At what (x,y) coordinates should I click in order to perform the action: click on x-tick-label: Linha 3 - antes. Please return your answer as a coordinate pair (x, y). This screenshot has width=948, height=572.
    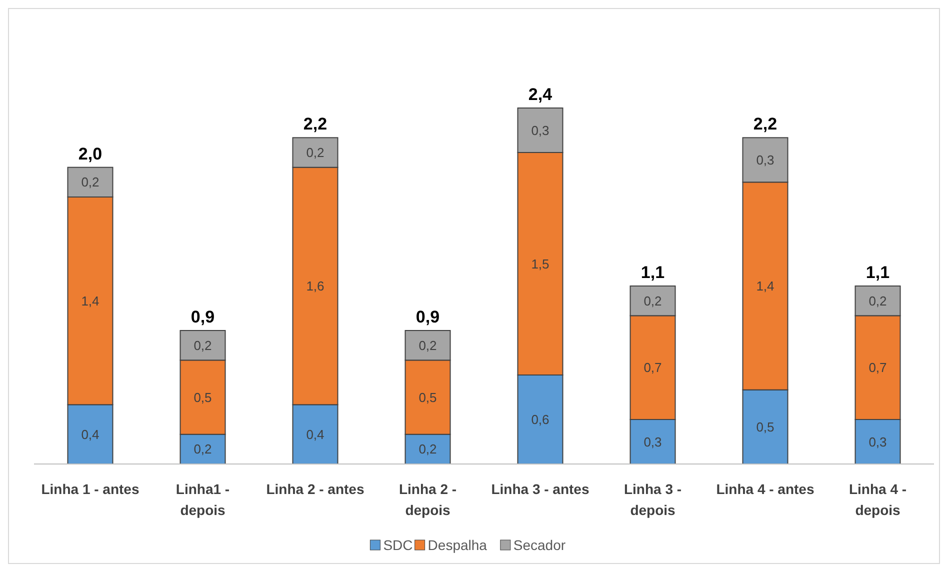
    Looking at the image, I should click on (540, 489).